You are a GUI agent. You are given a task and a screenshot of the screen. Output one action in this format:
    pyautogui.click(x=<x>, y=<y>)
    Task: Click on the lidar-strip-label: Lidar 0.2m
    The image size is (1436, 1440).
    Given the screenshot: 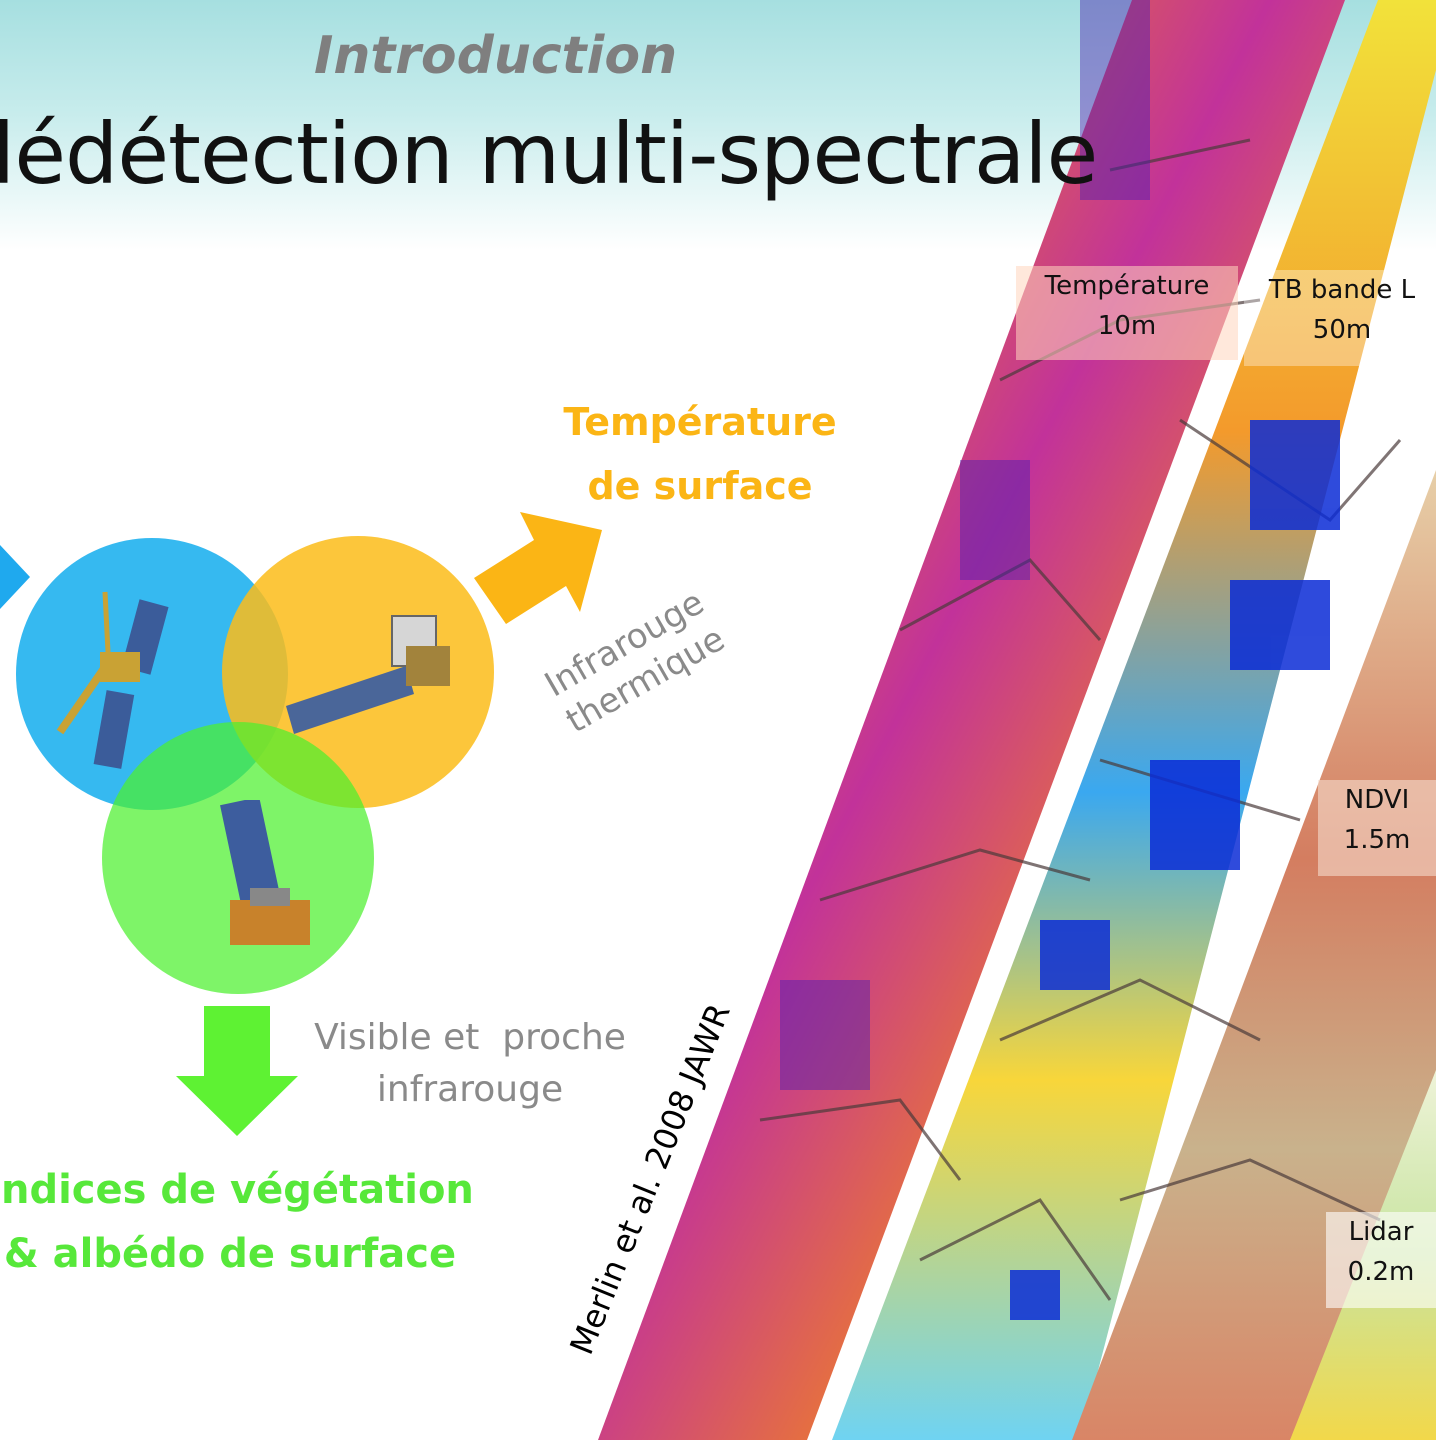 What is the action you would take?
    pyautogui.click(x=1381, y=1260)
    